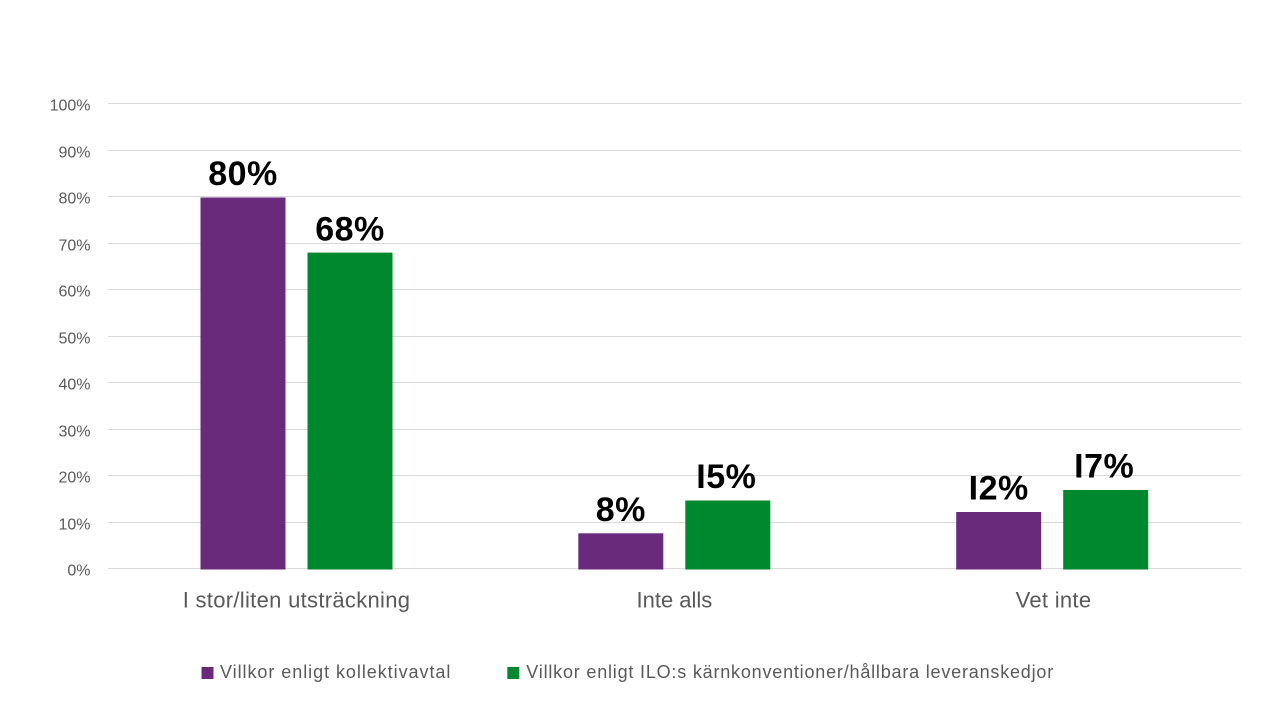 This screenshot has width=1280, height=720. I want to click on svg-text: 70%, so click(74, 245).